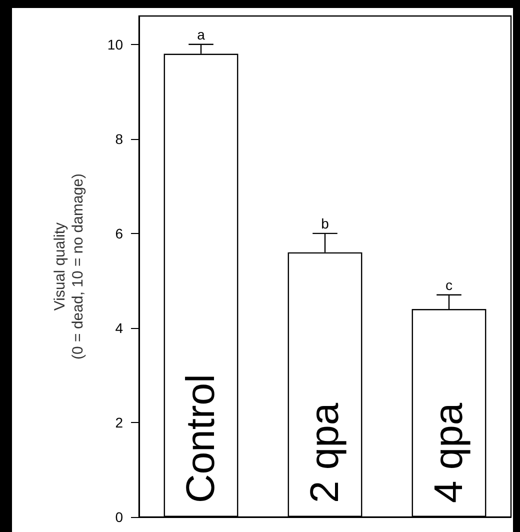 The width and height of the screenshot is (520, 532). I want to click on y-tick-label: 6, so click(119, 233).